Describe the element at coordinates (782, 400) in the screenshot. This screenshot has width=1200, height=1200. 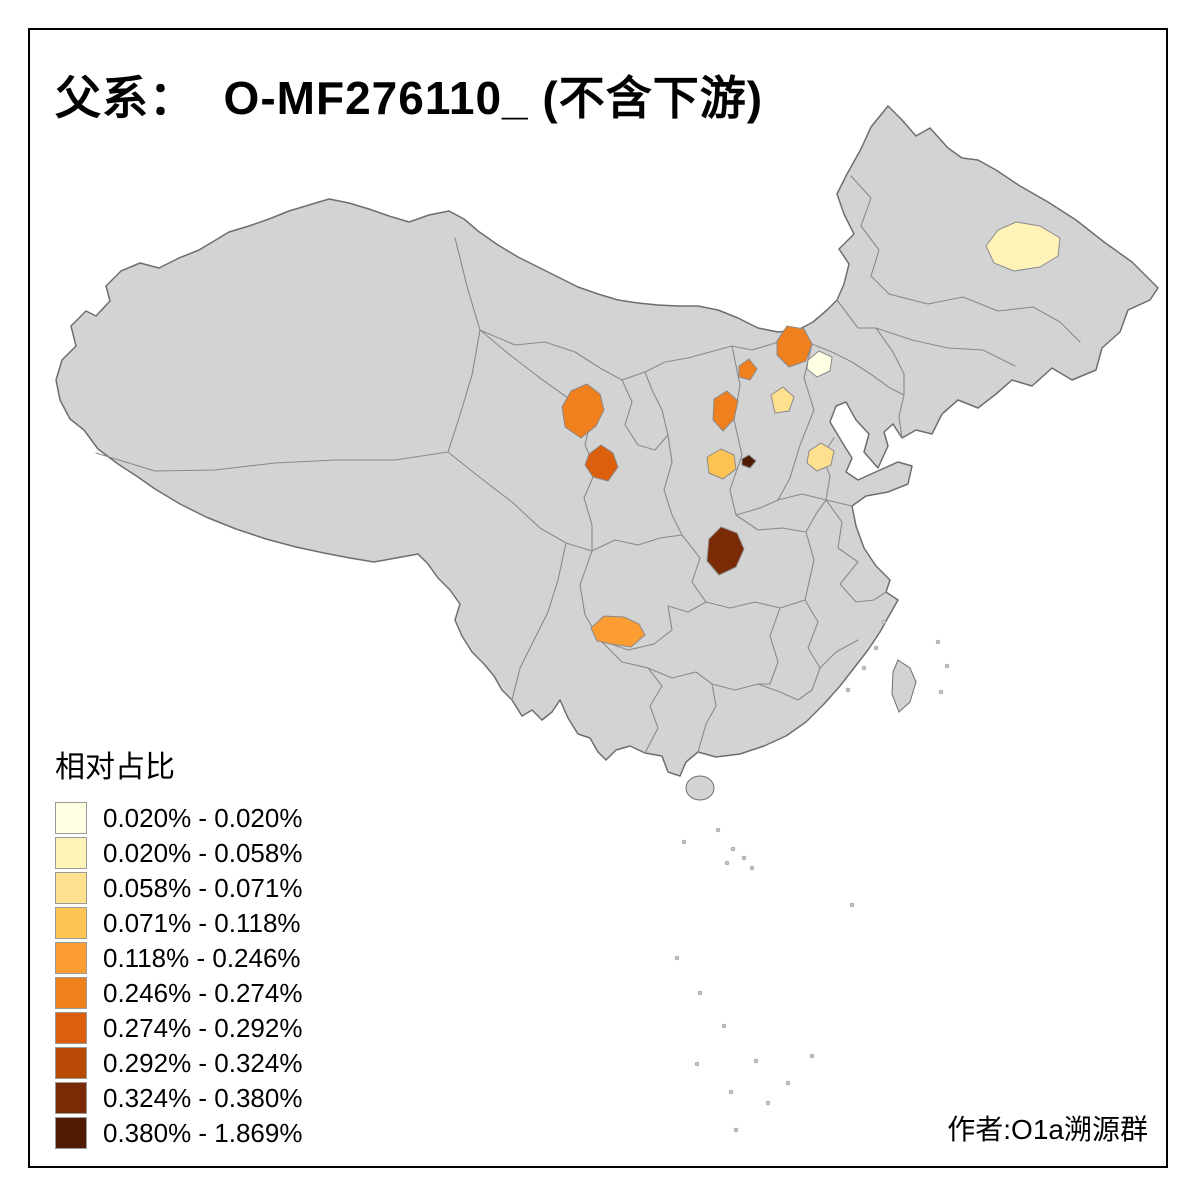
I see `region-central-shanxi` at that location.